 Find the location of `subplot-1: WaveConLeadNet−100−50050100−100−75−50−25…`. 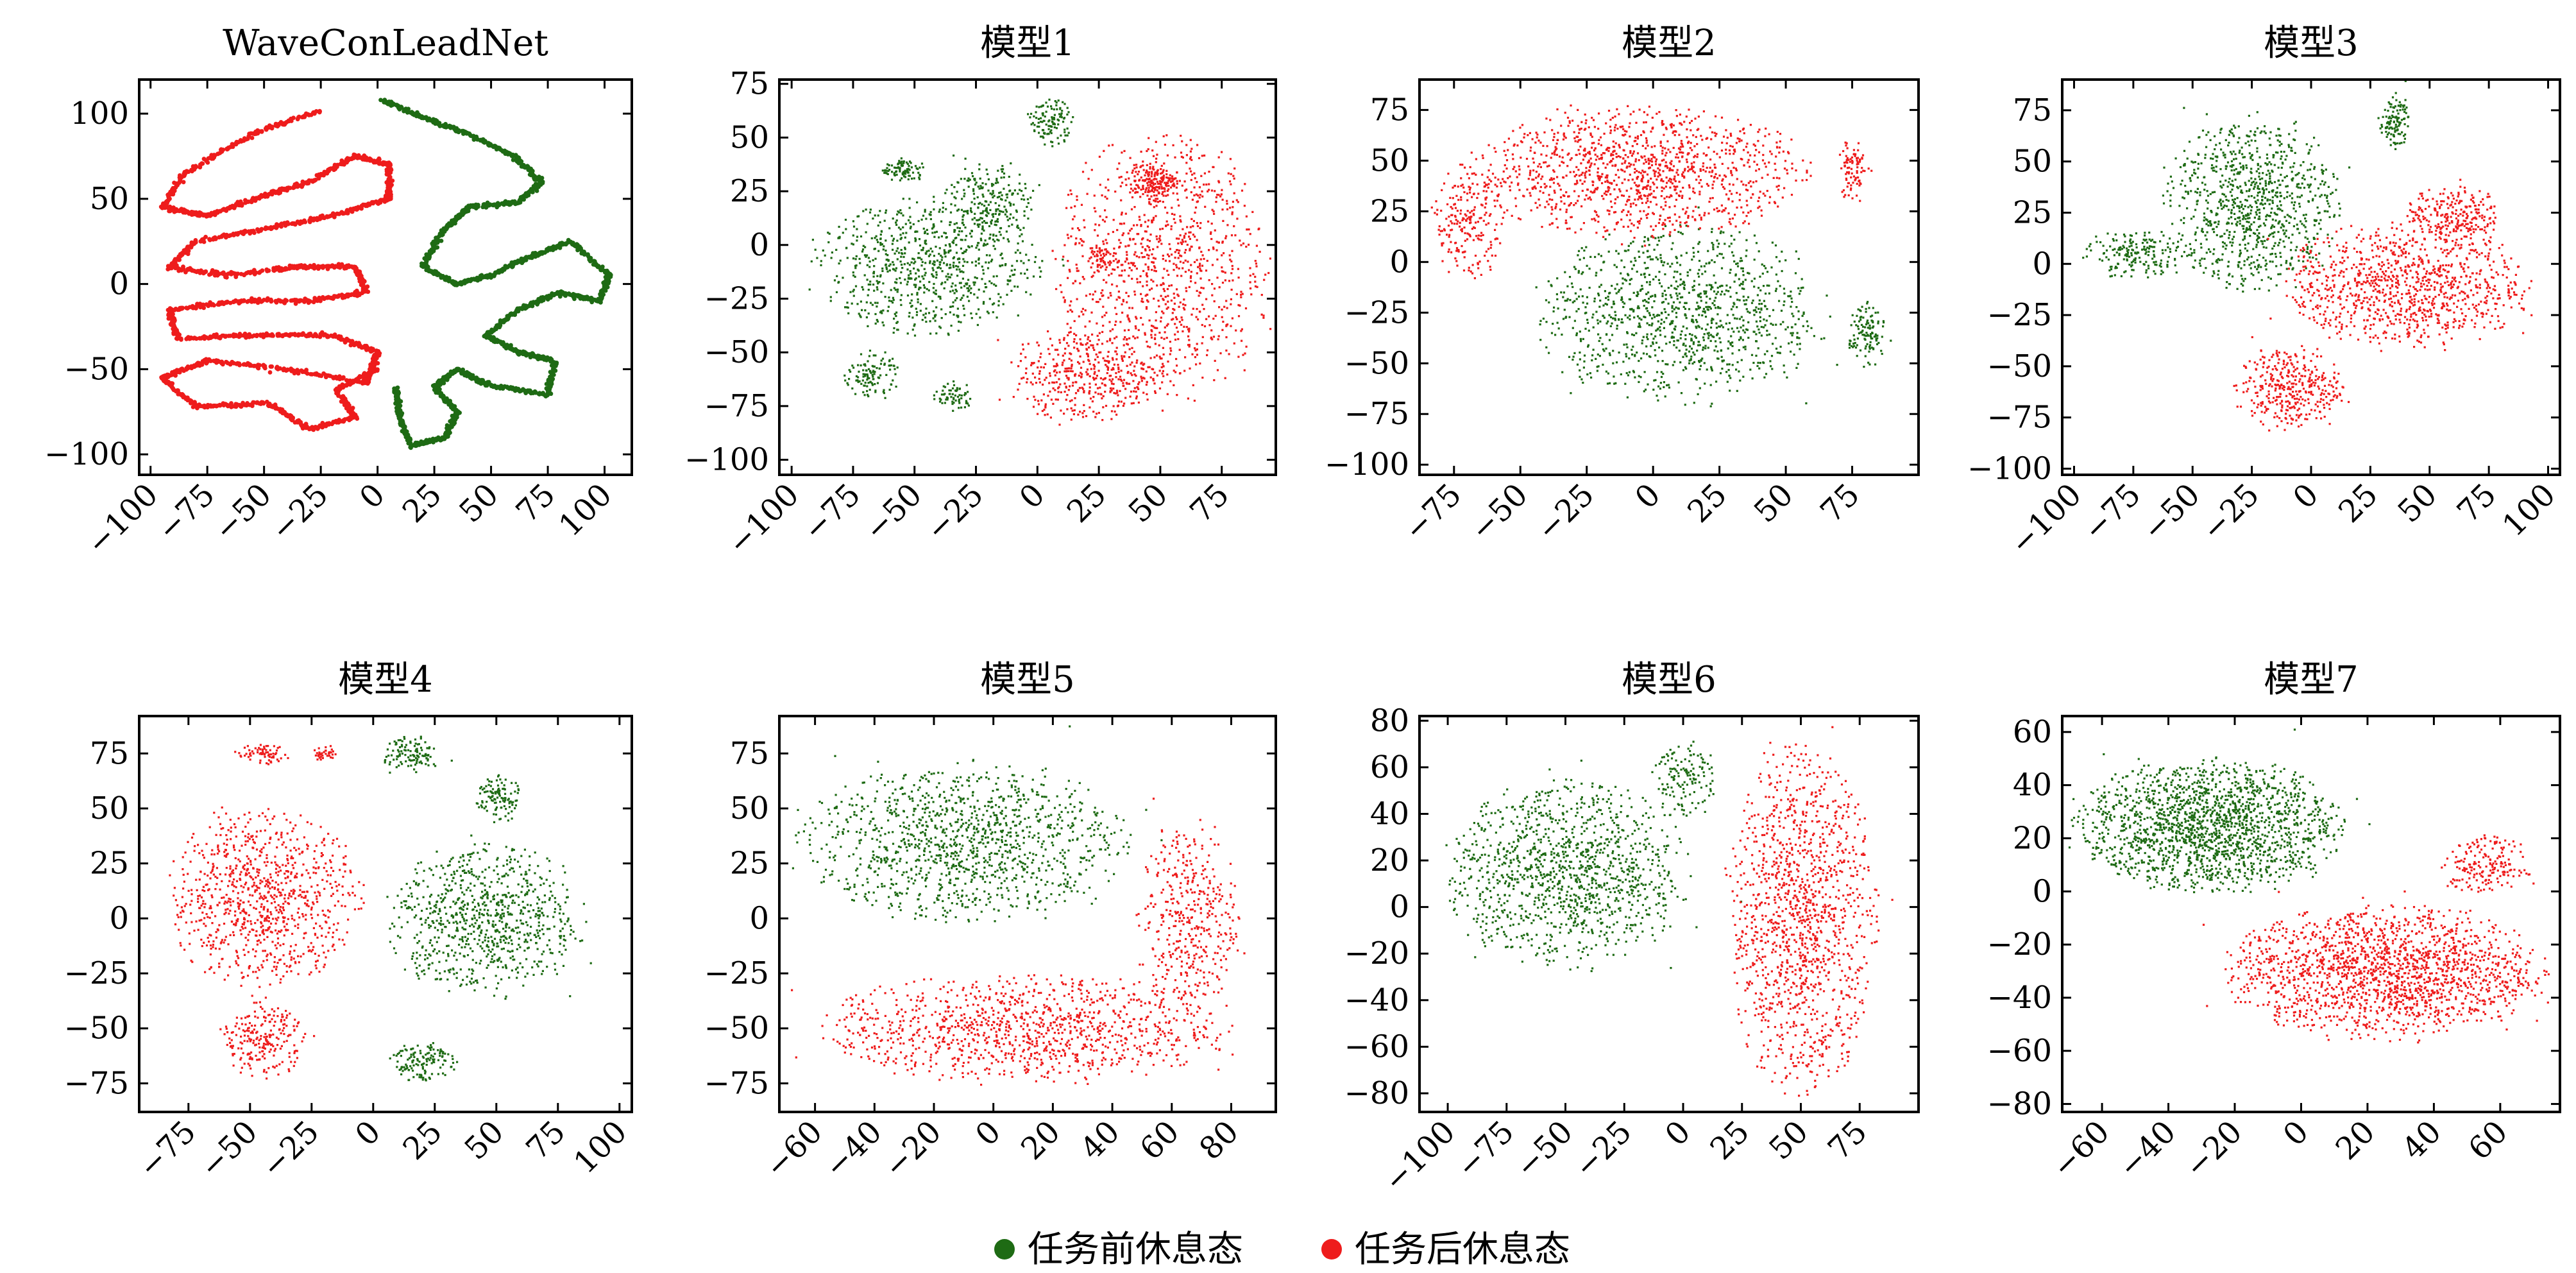

subplot-1: WaveConLeadNet−100−50050100−100−75−50−25… is located at coordinates (338, 292).